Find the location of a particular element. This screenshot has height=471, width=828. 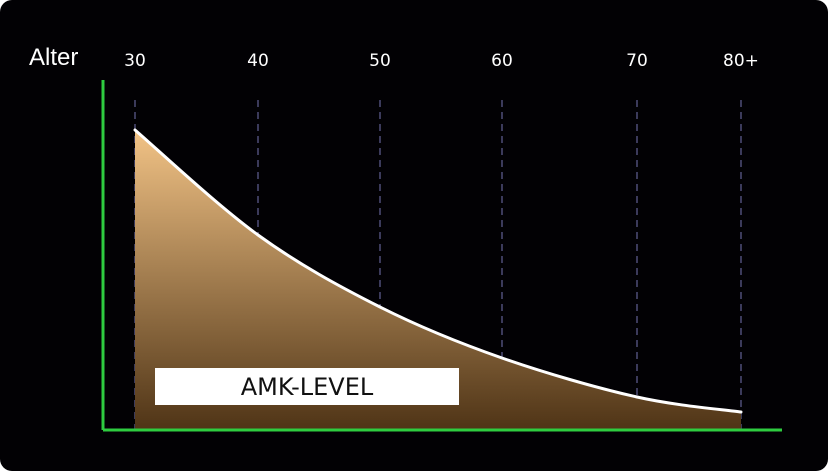

x-tick-label: 60 is located at coordinates (502, 61).